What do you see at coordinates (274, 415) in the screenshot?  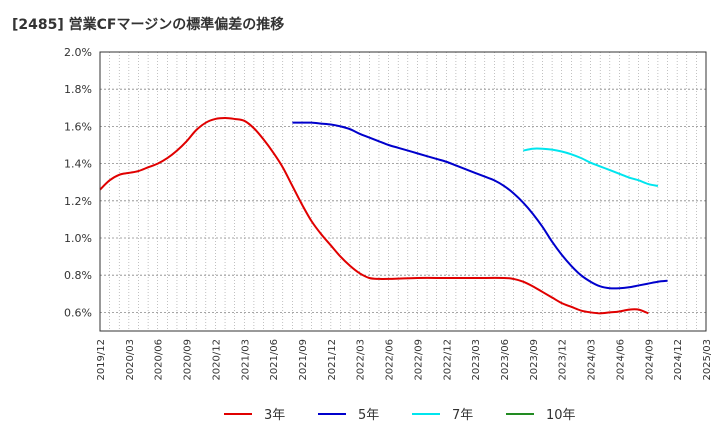 I see `legend-label: 3年` at bounding box center [274, 415].